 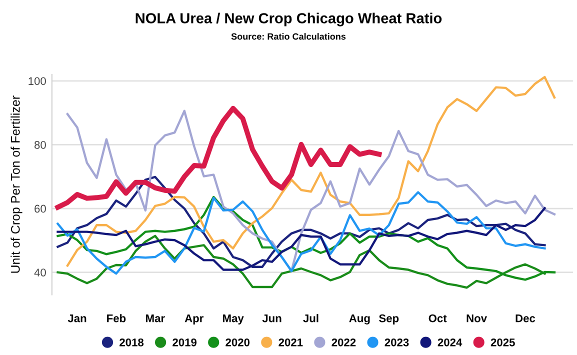 I want to click on legend-label: 2024, so click(x=450, y=342).